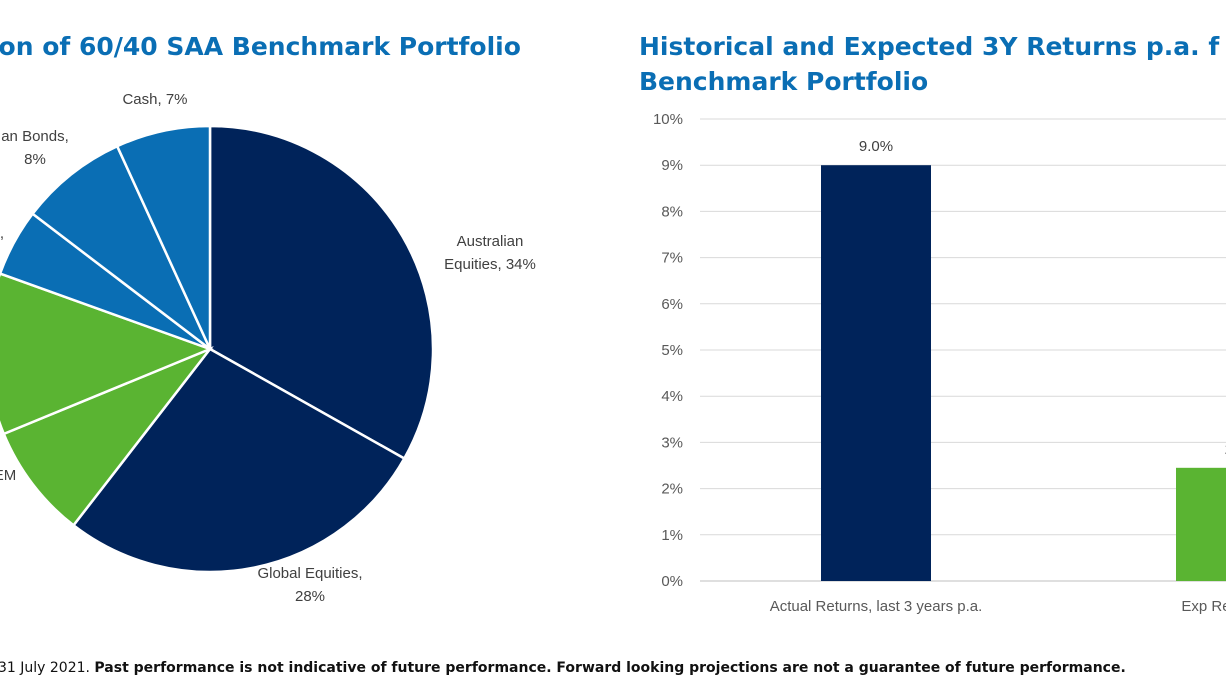 This screenshot has width=1226, height=690. What do you see at coordinates (1203, 606) in the screenshot?
I see `x-category-label-1: Exp Returns, n` at bounding box center [1203, 606].